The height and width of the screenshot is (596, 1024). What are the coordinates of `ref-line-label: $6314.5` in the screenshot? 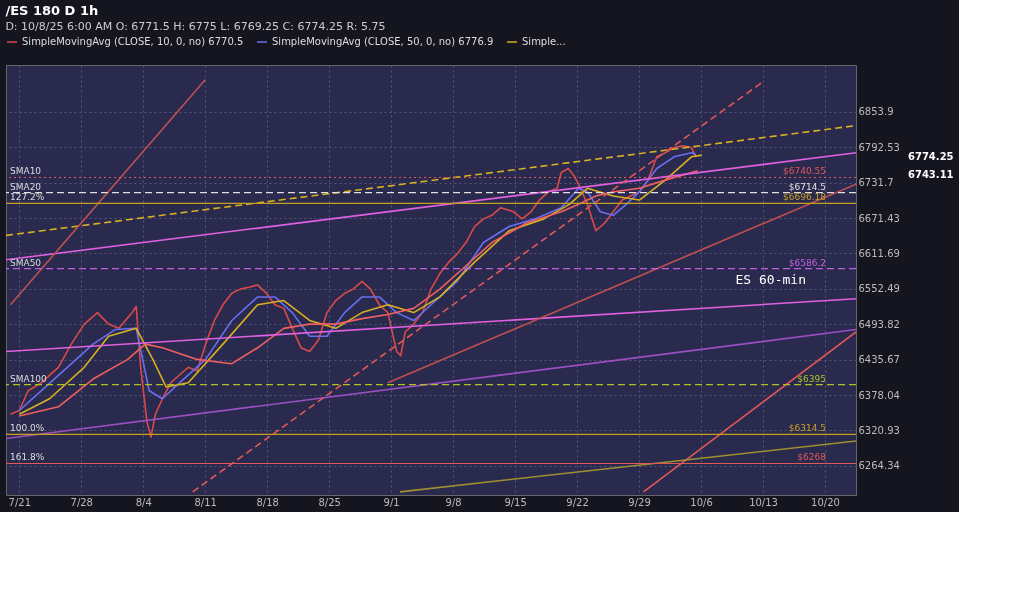 It's located at (807, 428).